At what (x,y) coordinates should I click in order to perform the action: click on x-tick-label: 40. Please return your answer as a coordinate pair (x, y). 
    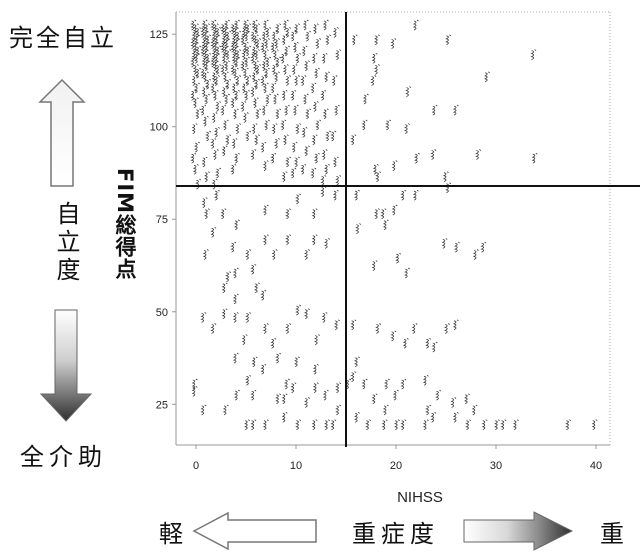
    Looking at the image, I should click on (596, 466).